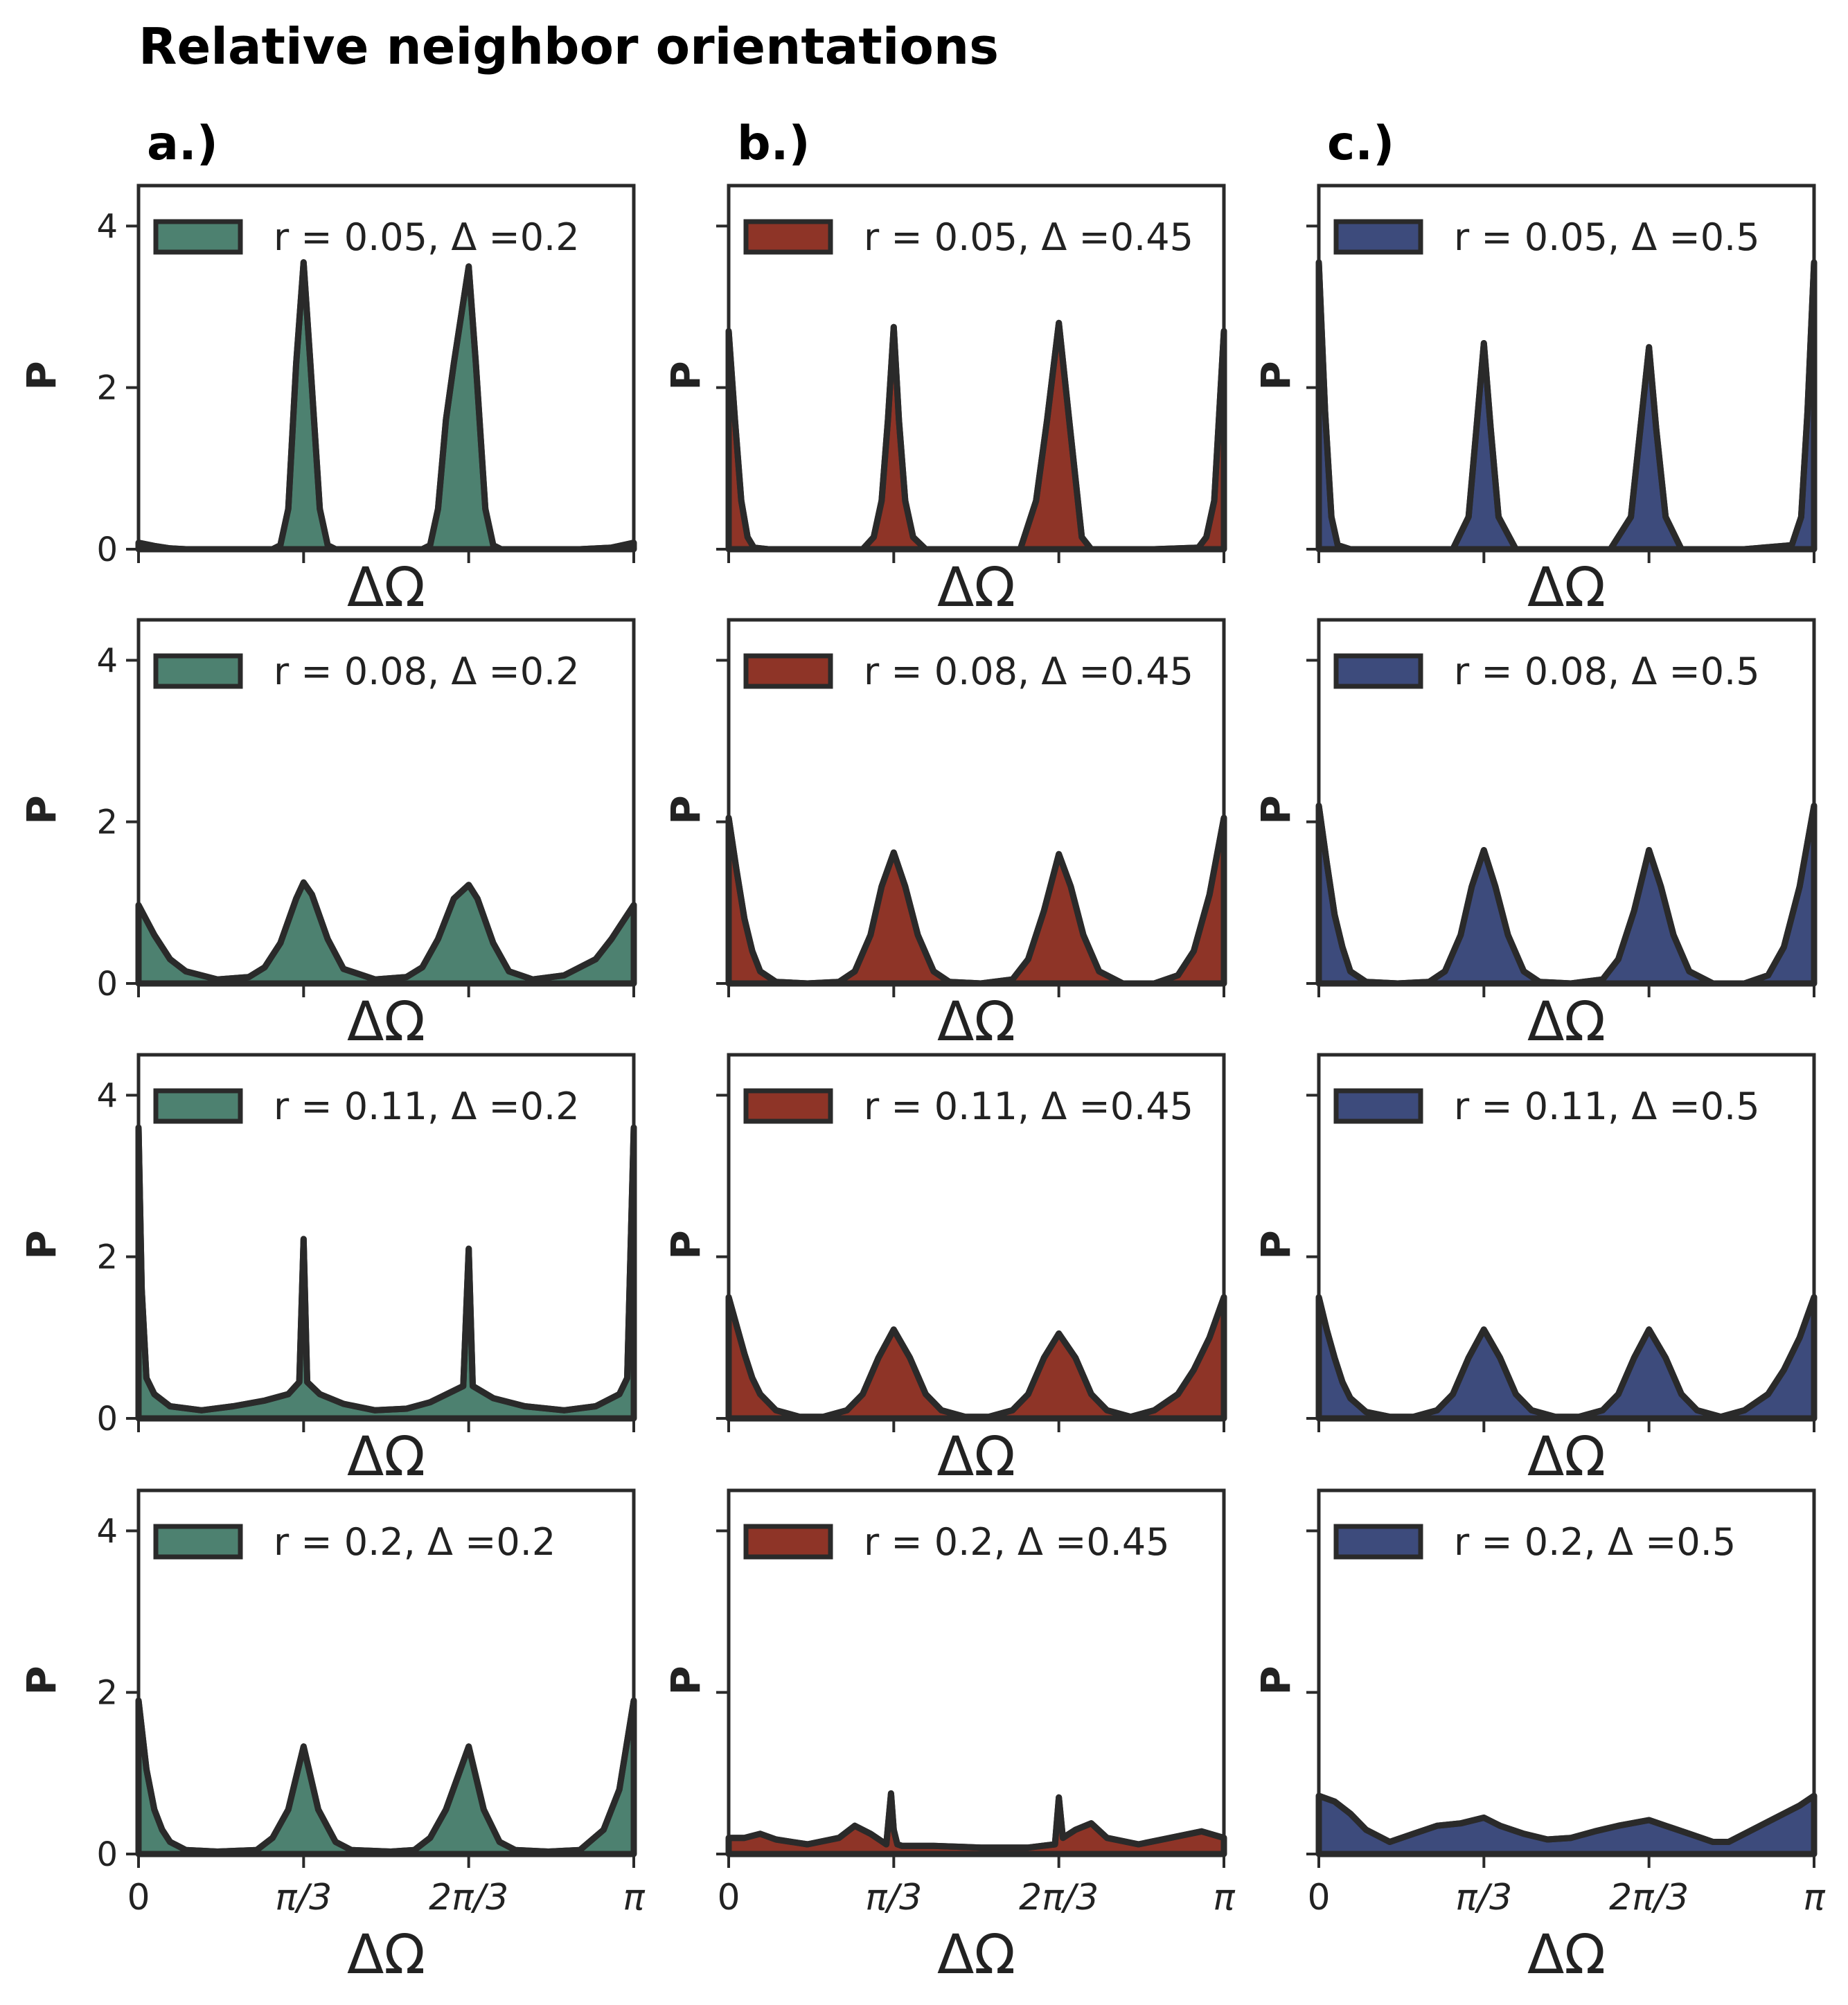 Image resolution: width=1848 pixels, height=2005 pixels. I want to click on panel-b-r1-xlabel: ΔΩ, so click(976, 1022).